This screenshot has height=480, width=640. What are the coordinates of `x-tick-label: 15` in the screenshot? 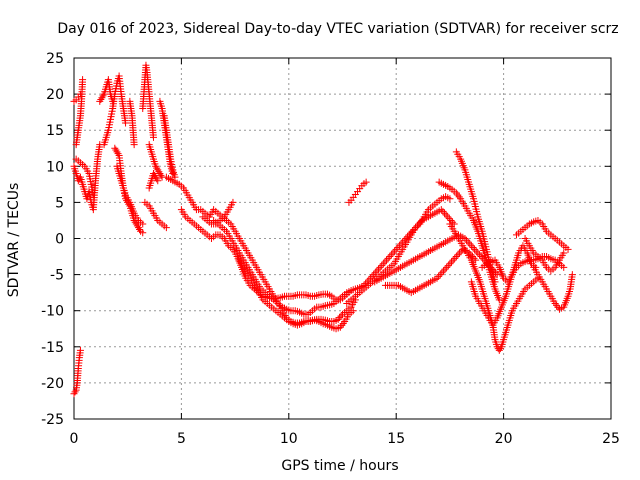 It's located at (396, 439).